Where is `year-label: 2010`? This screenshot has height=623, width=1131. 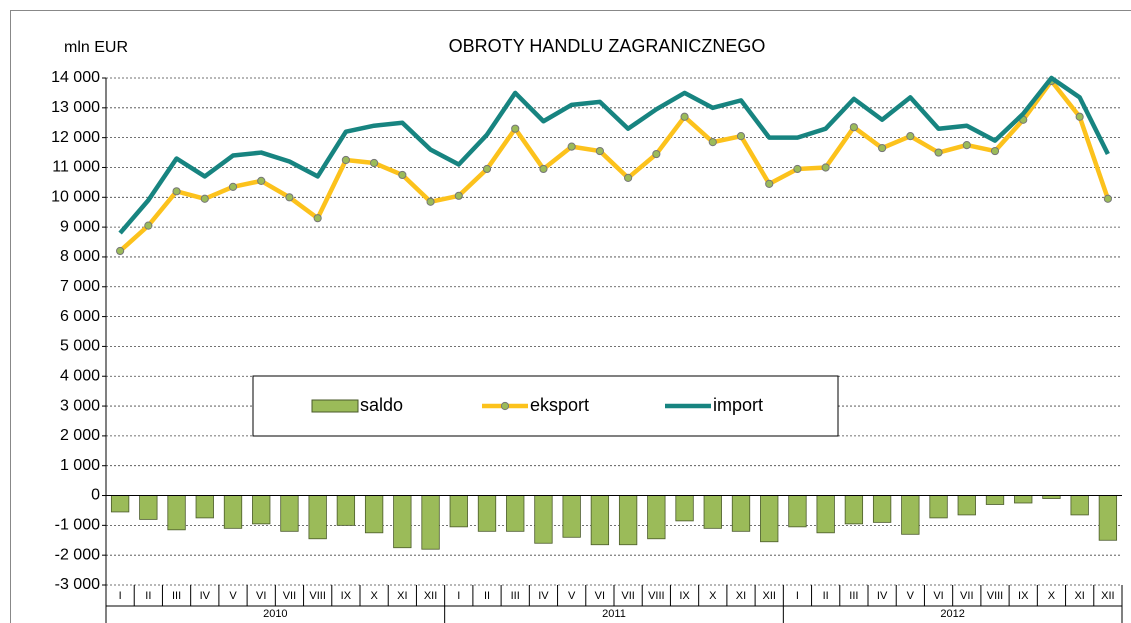
year-label: 2010 is located at coordinates (275, 614).